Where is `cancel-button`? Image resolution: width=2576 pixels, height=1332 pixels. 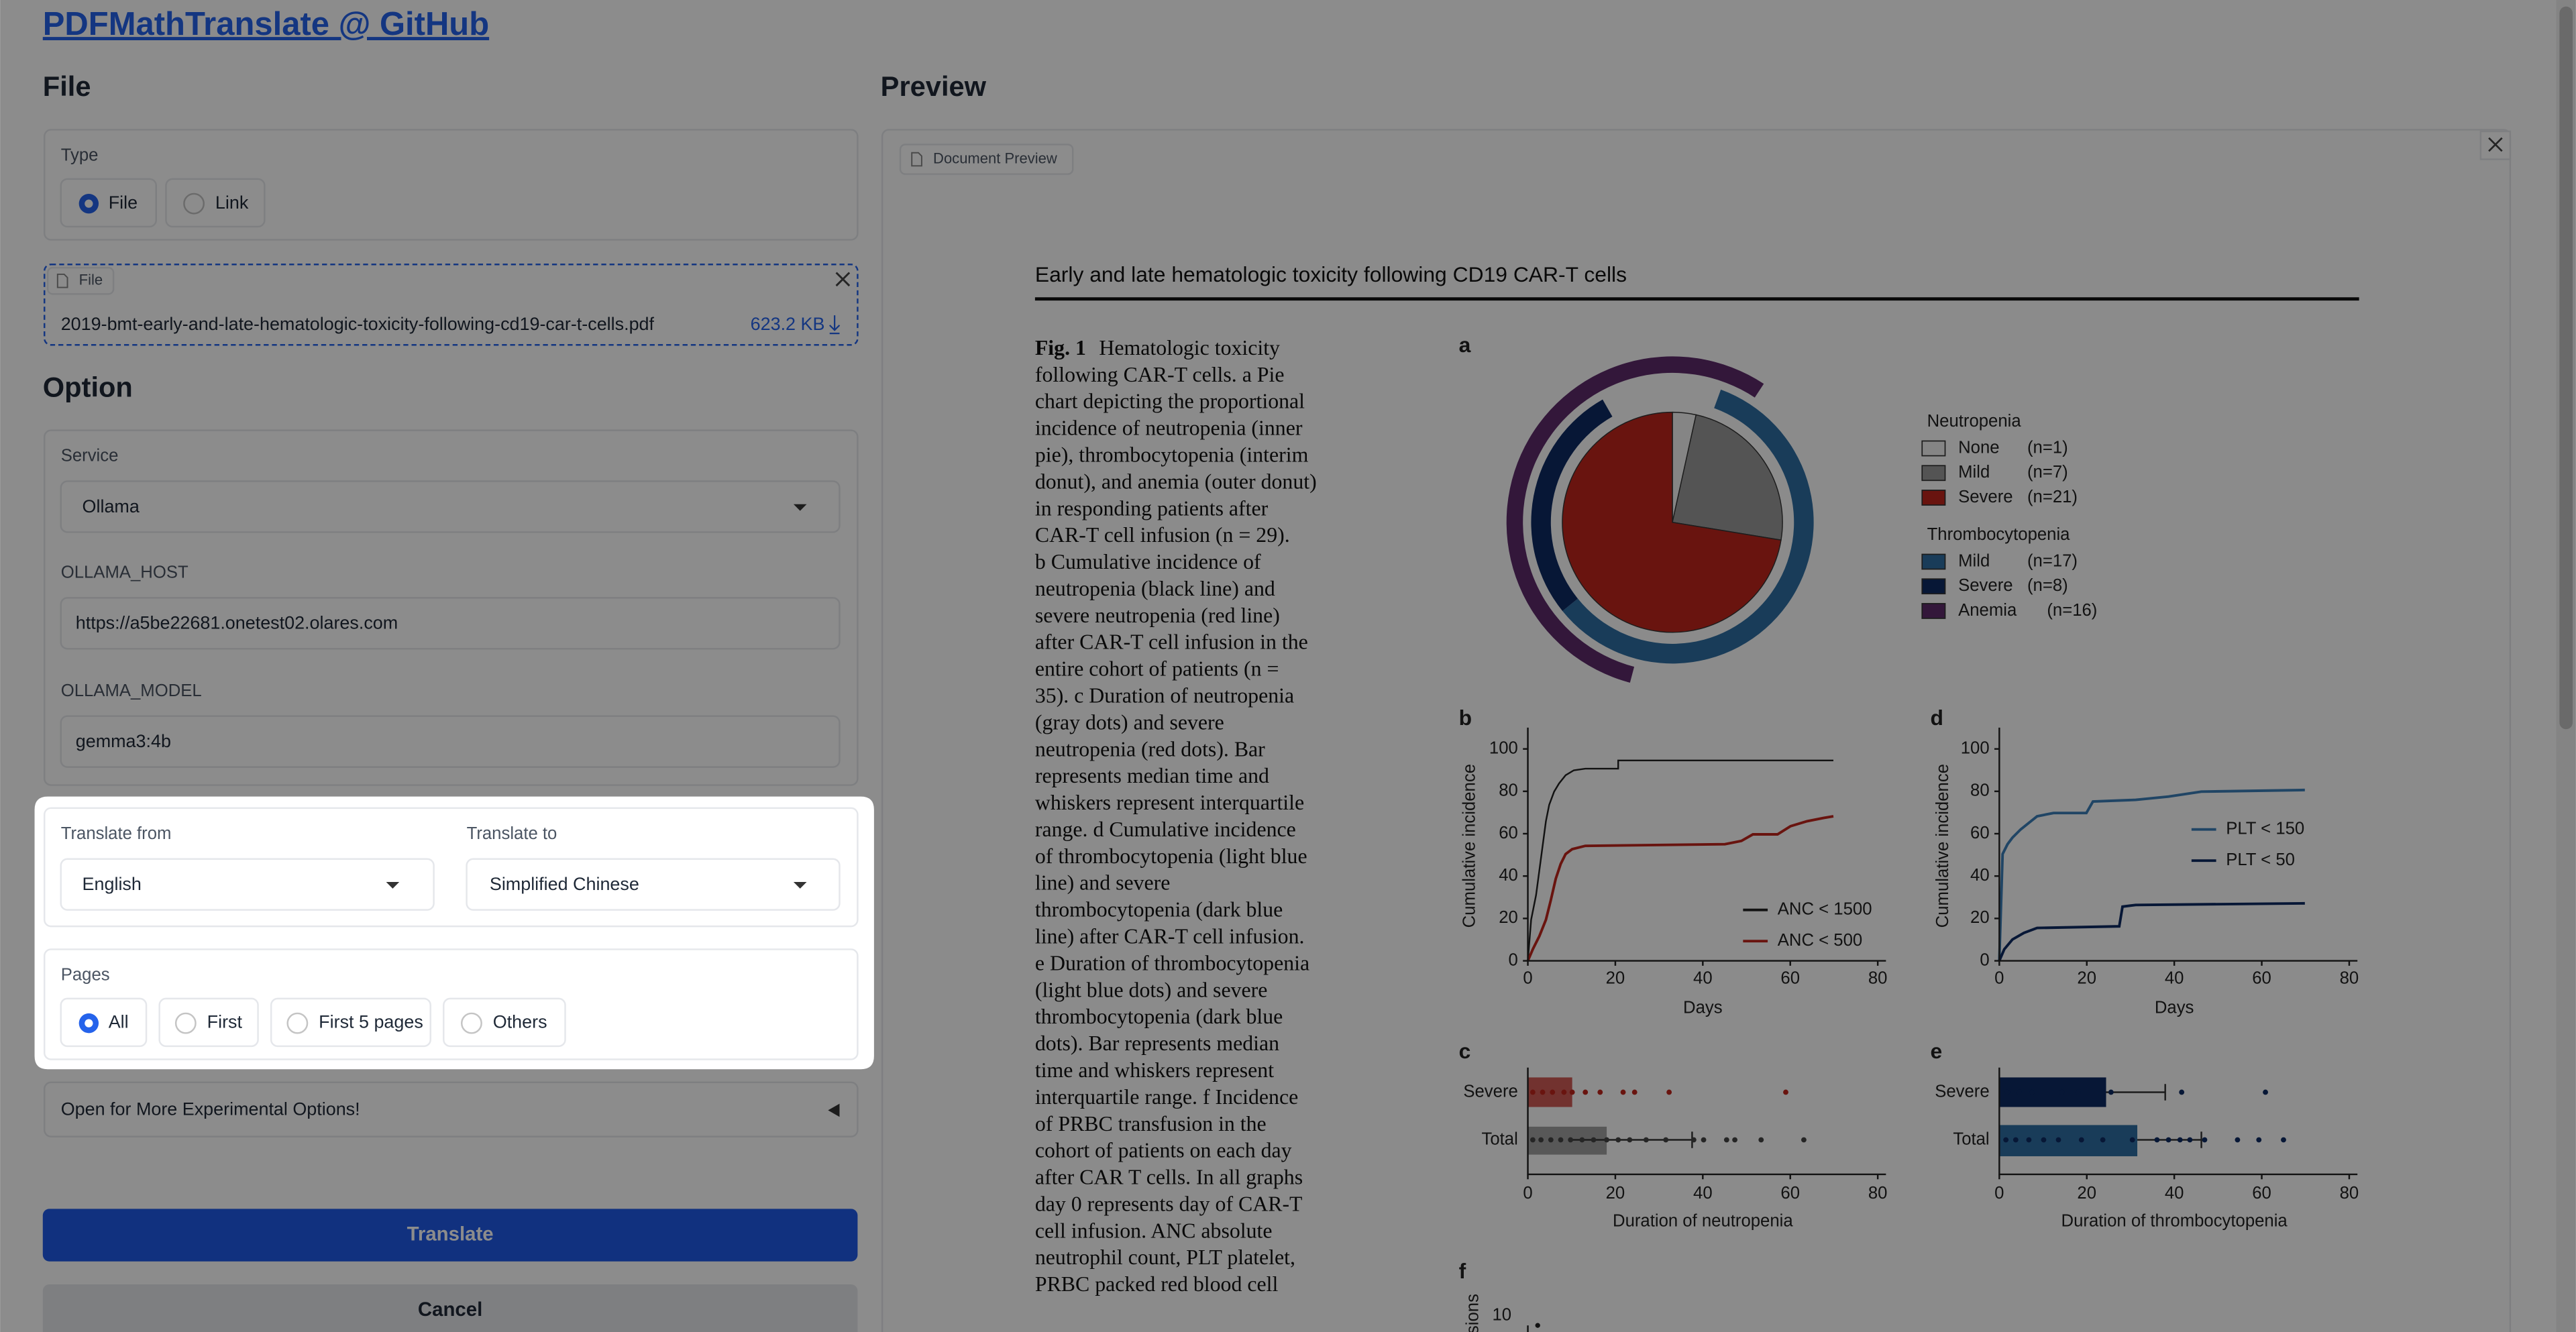
cancel-button is located at coordinates (450, 1308).